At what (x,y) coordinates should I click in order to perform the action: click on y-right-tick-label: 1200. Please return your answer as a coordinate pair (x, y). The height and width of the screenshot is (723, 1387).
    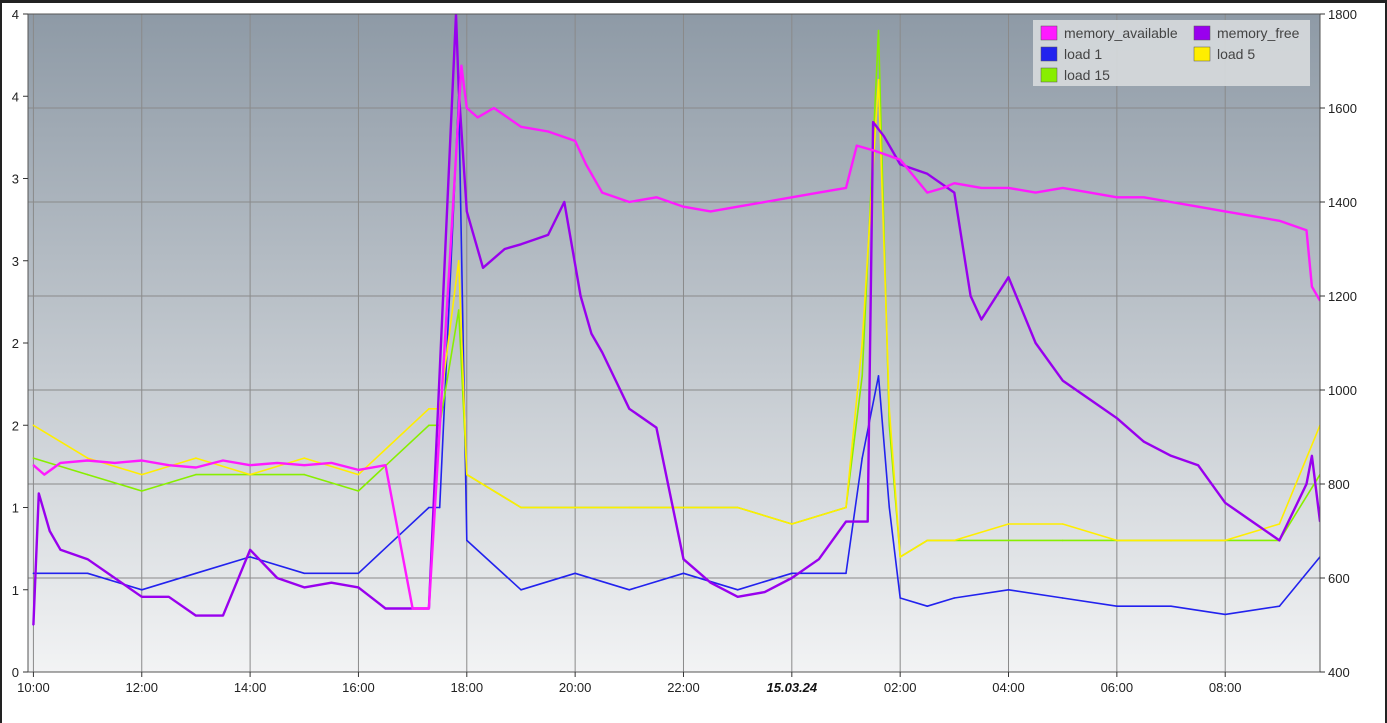
    Looking at the image, I should click on (1342, 296).